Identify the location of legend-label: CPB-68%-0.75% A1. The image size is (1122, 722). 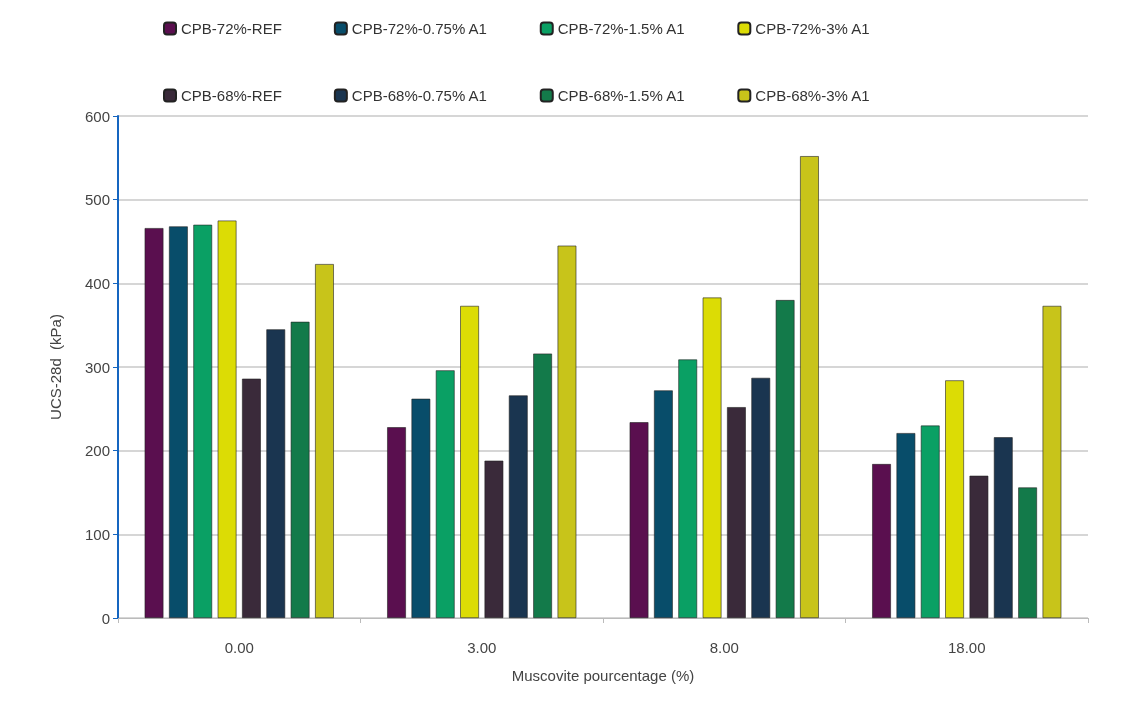
(419, 95).